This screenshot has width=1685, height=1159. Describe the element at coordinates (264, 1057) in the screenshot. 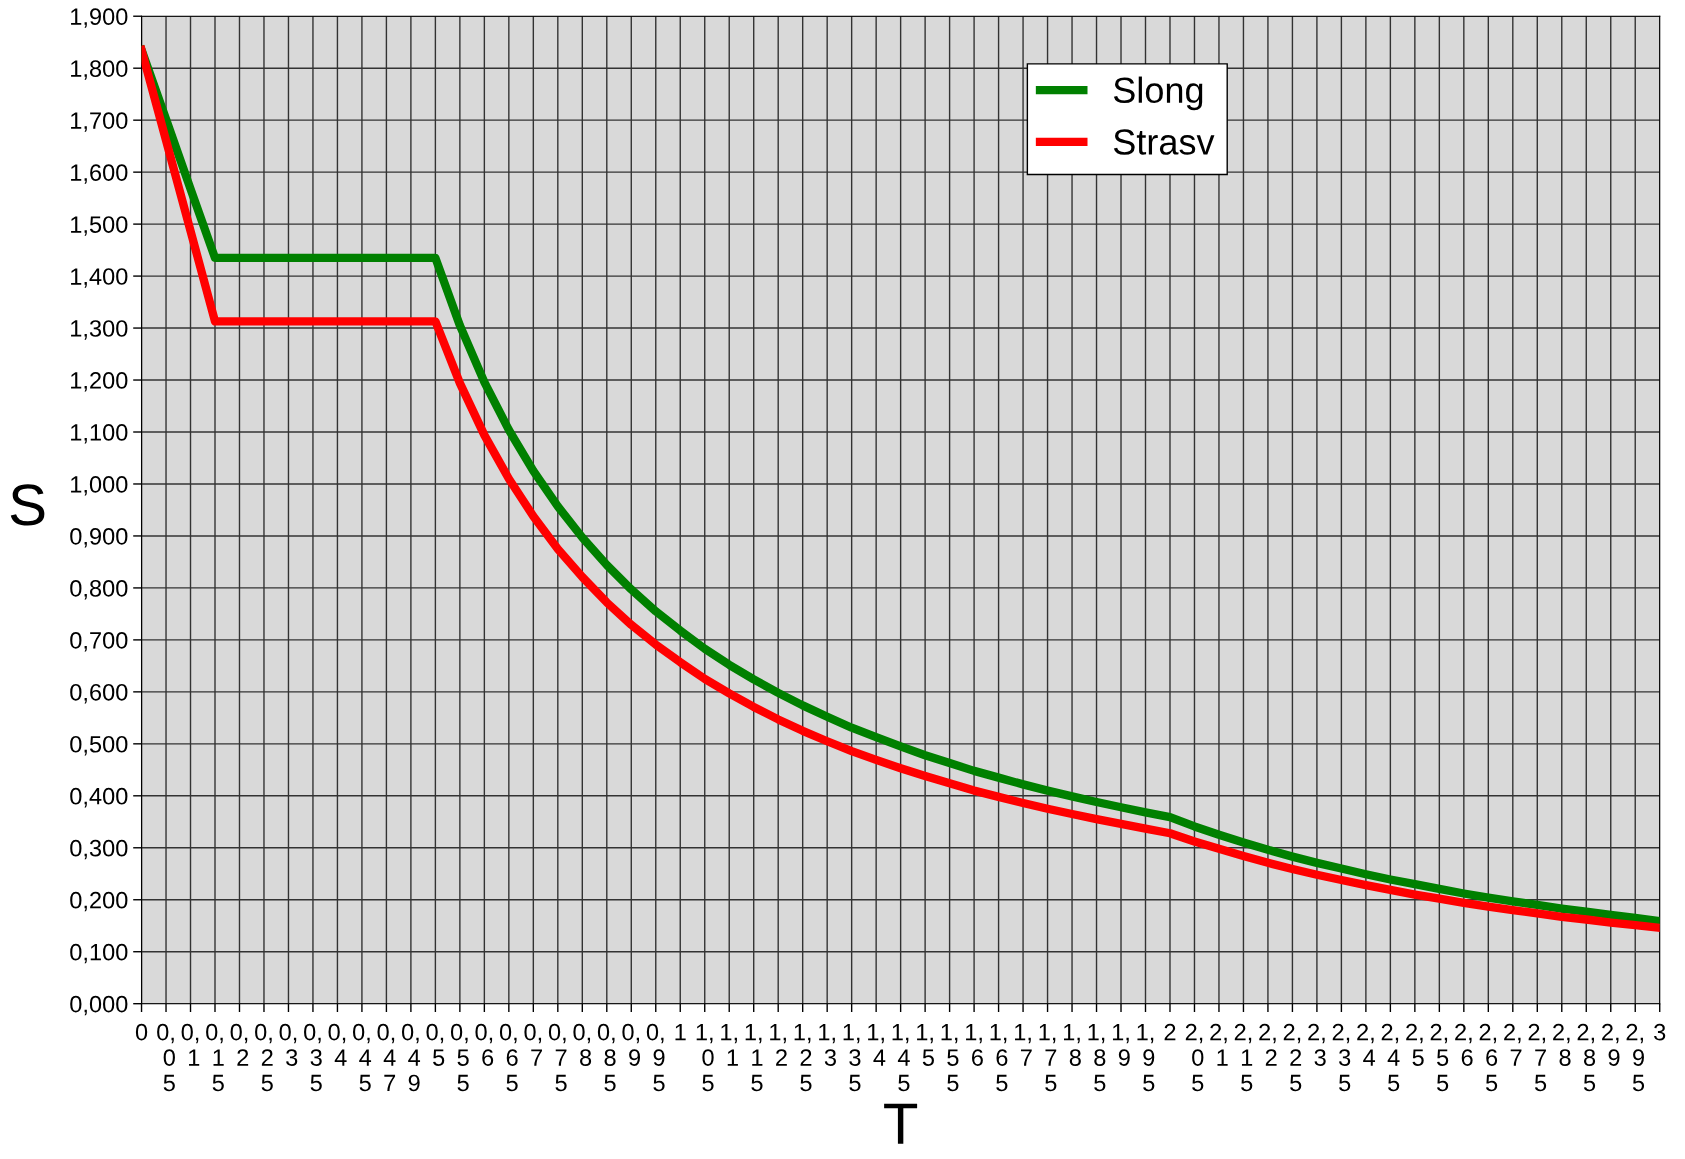

I see `x-tick-label: 0,25` at that location.